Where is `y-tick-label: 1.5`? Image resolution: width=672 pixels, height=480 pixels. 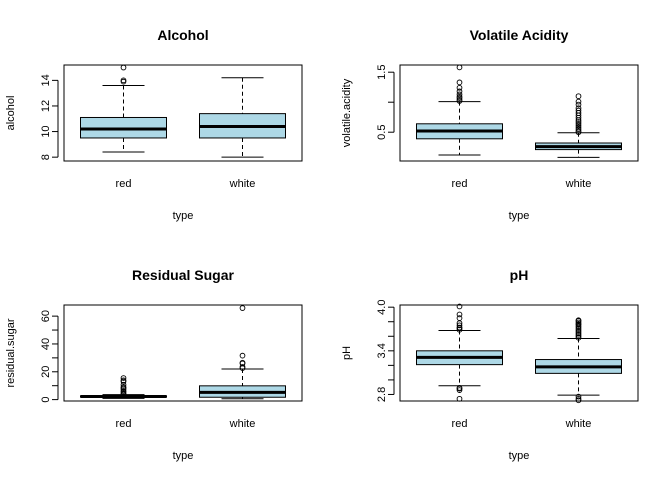 y-tick-label: 1.5 is located at coordinates (382, 72).